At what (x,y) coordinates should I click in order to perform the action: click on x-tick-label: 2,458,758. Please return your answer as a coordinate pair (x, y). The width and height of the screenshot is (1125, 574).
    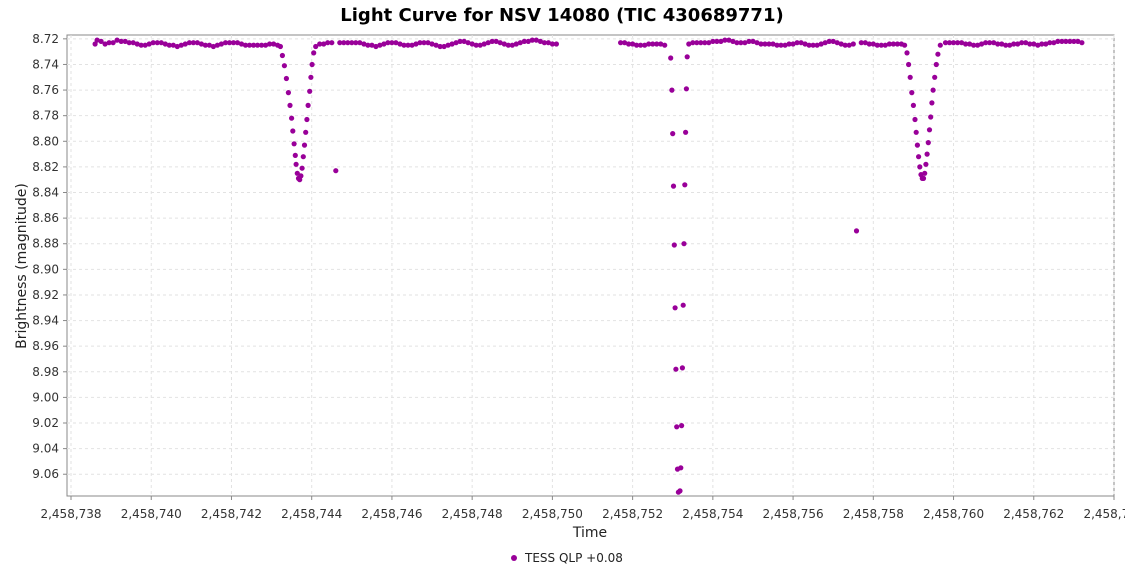
    Looking at the image, I should click on (873, 514).